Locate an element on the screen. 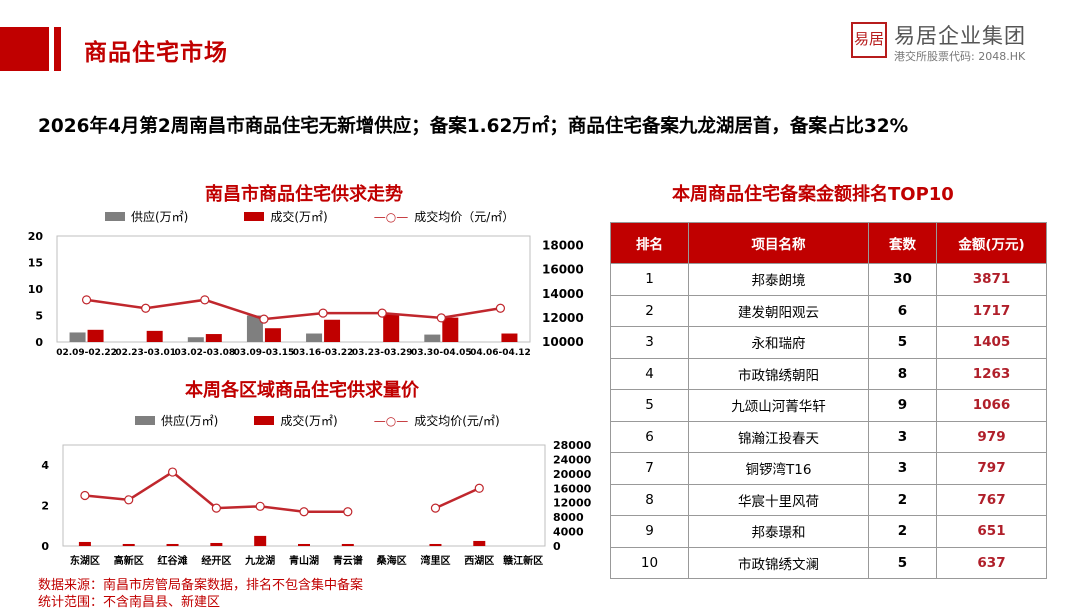 The width and height of the screenshot is (1080, 610). x-tick-label: 03.09-03.15 is located at coordinates (264, 353).